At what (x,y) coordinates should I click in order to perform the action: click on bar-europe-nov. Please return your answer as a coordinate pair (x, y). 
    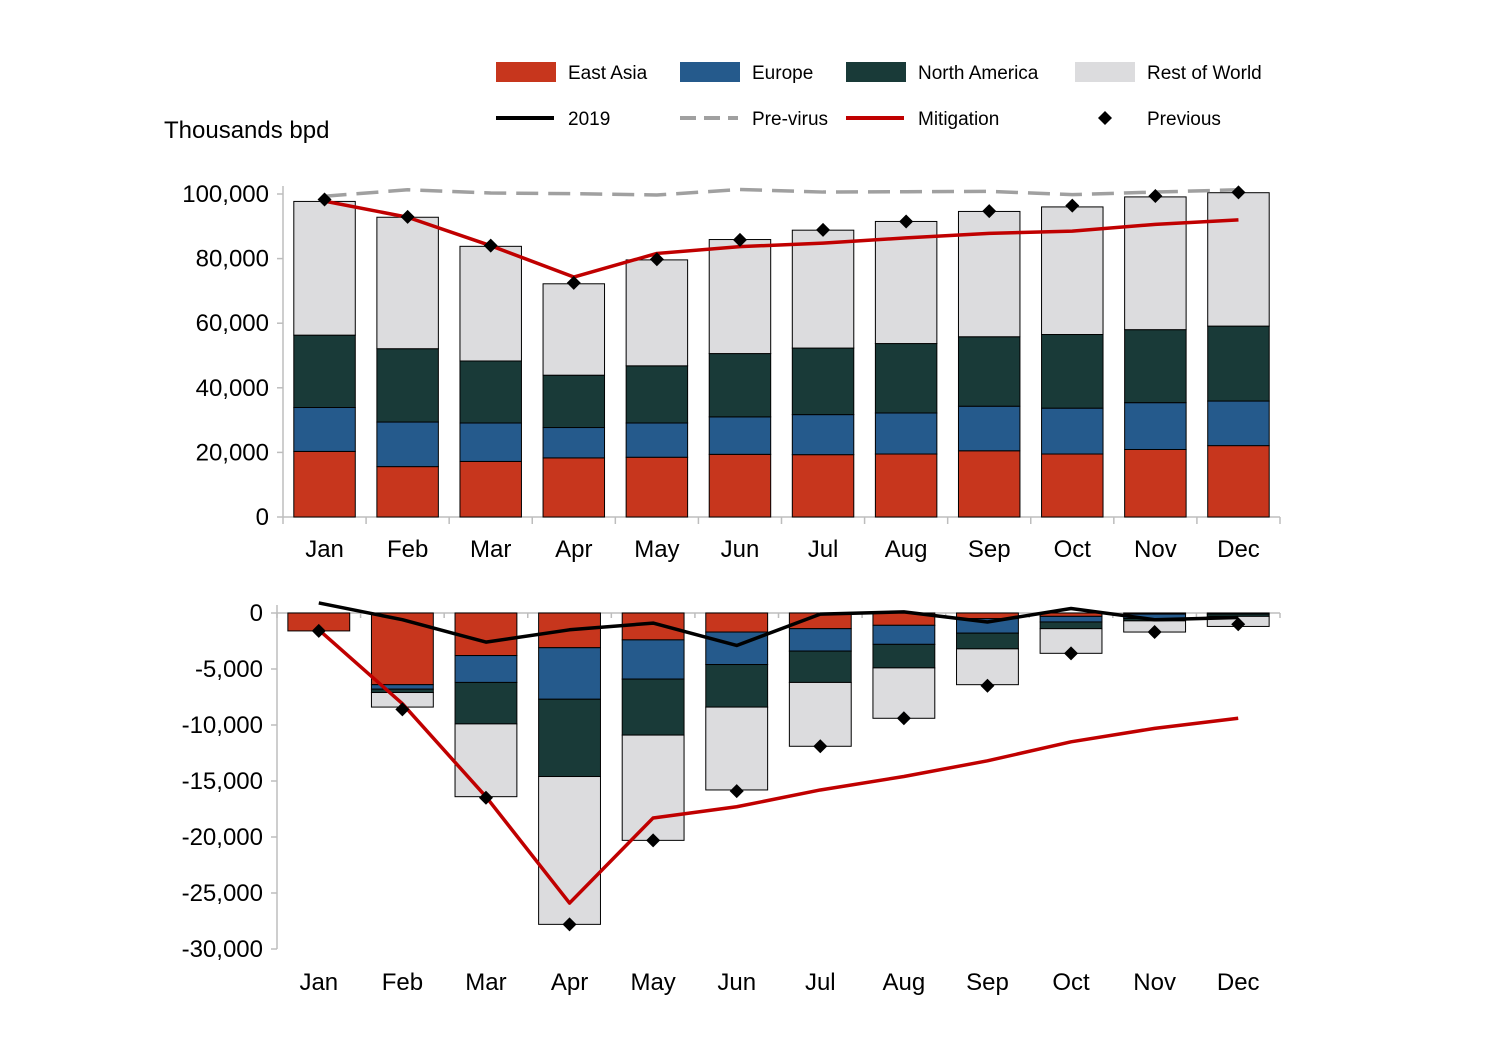
    Looking at the image, I should click on (1155, 426).